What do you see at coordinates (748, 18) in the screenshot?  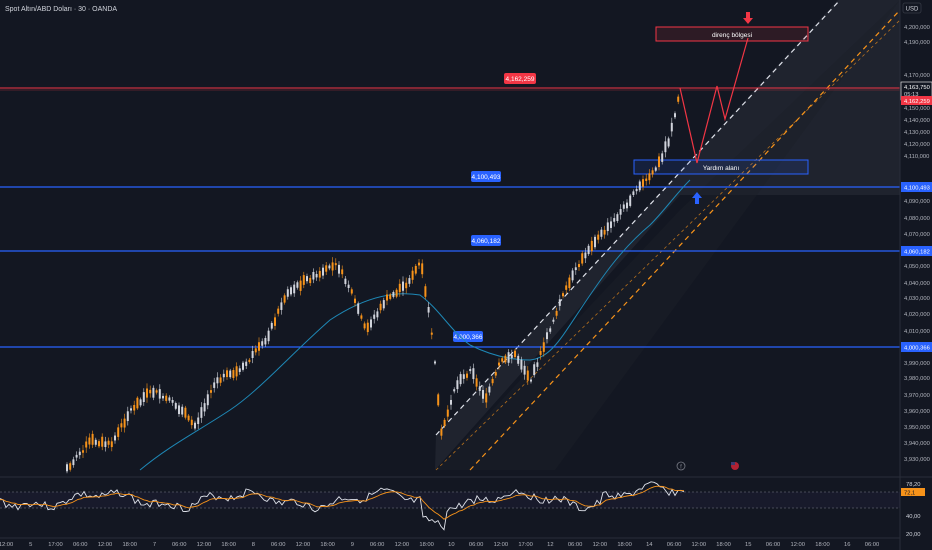 I see `arrow-down-icon` at bounding box center [748, 18].